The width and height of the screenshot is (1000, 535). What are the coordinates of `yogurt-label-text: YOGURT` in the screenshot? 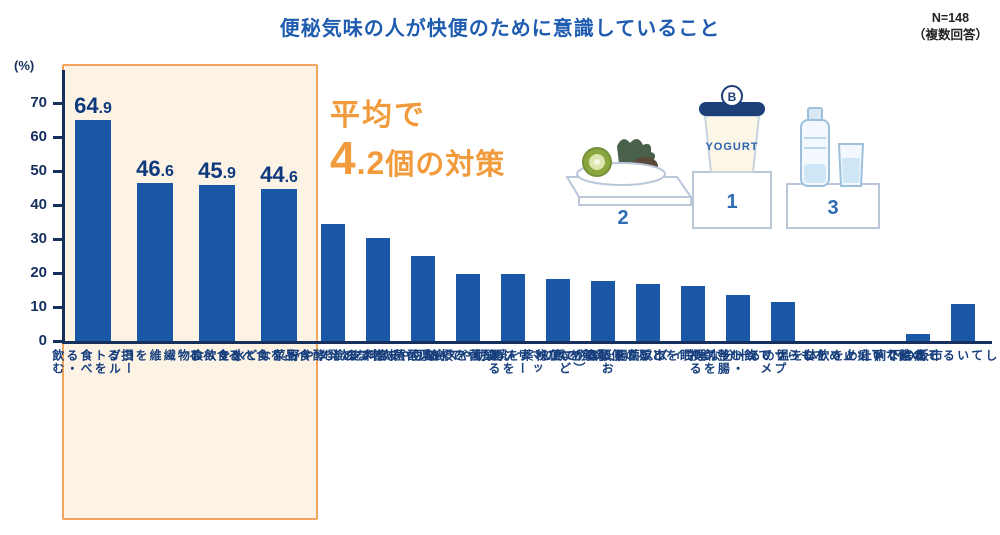 It's located at (731, 147).